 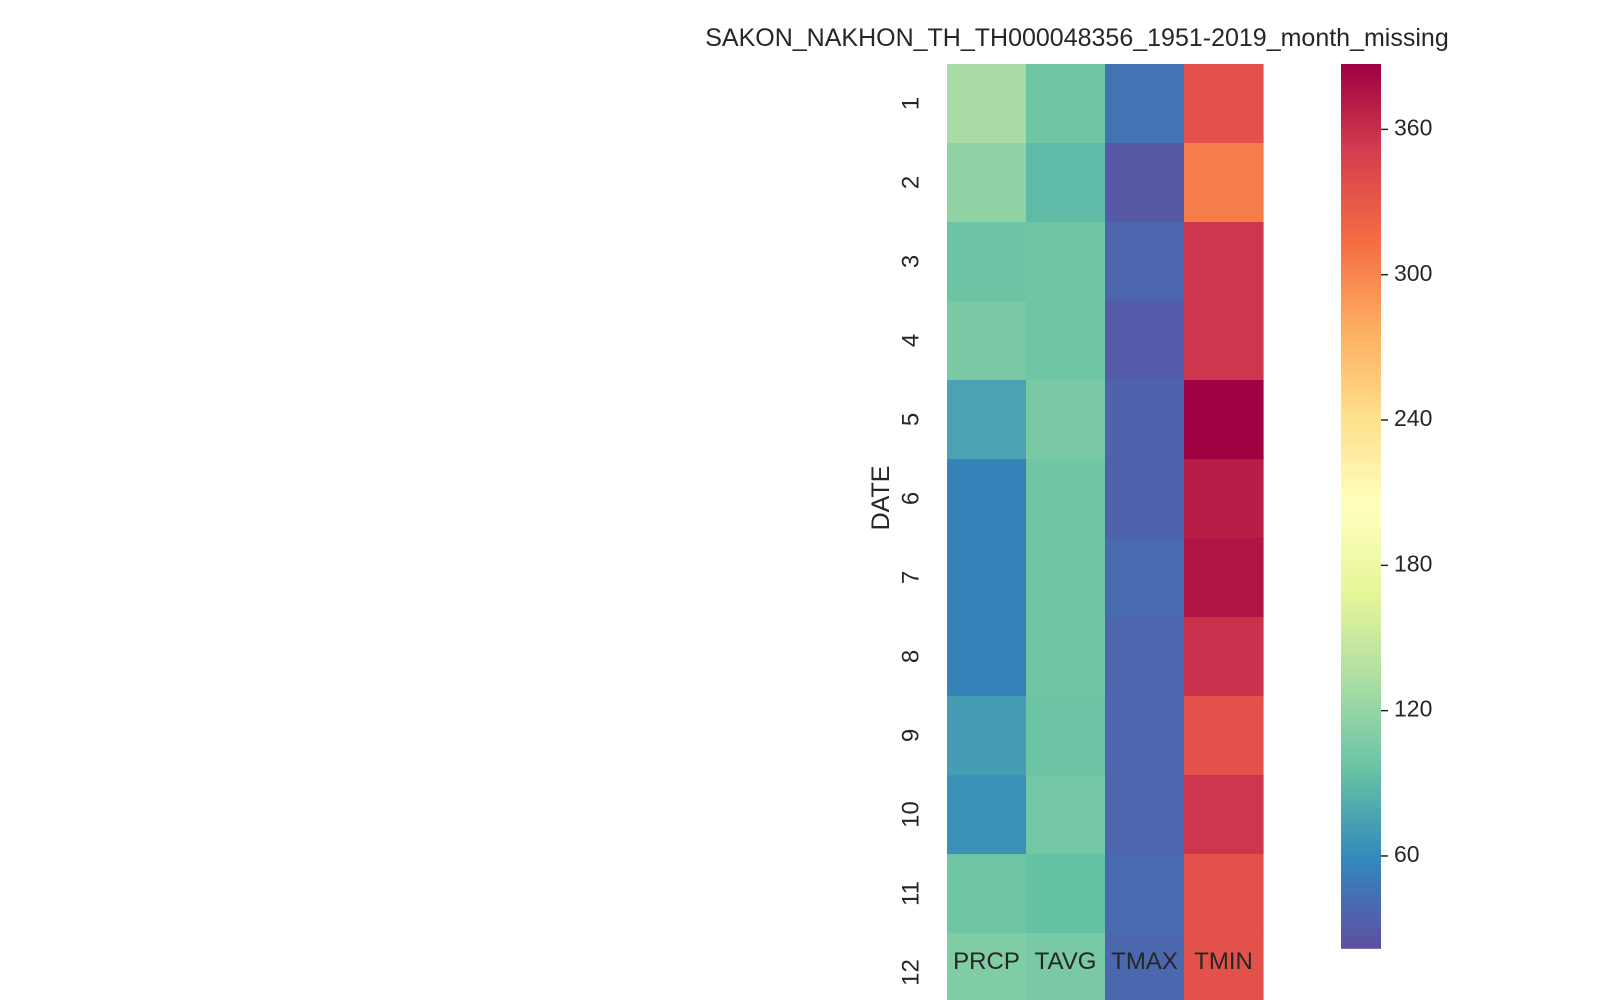 I want to click on row-tick-label: 12, so click(x=910, y=972).